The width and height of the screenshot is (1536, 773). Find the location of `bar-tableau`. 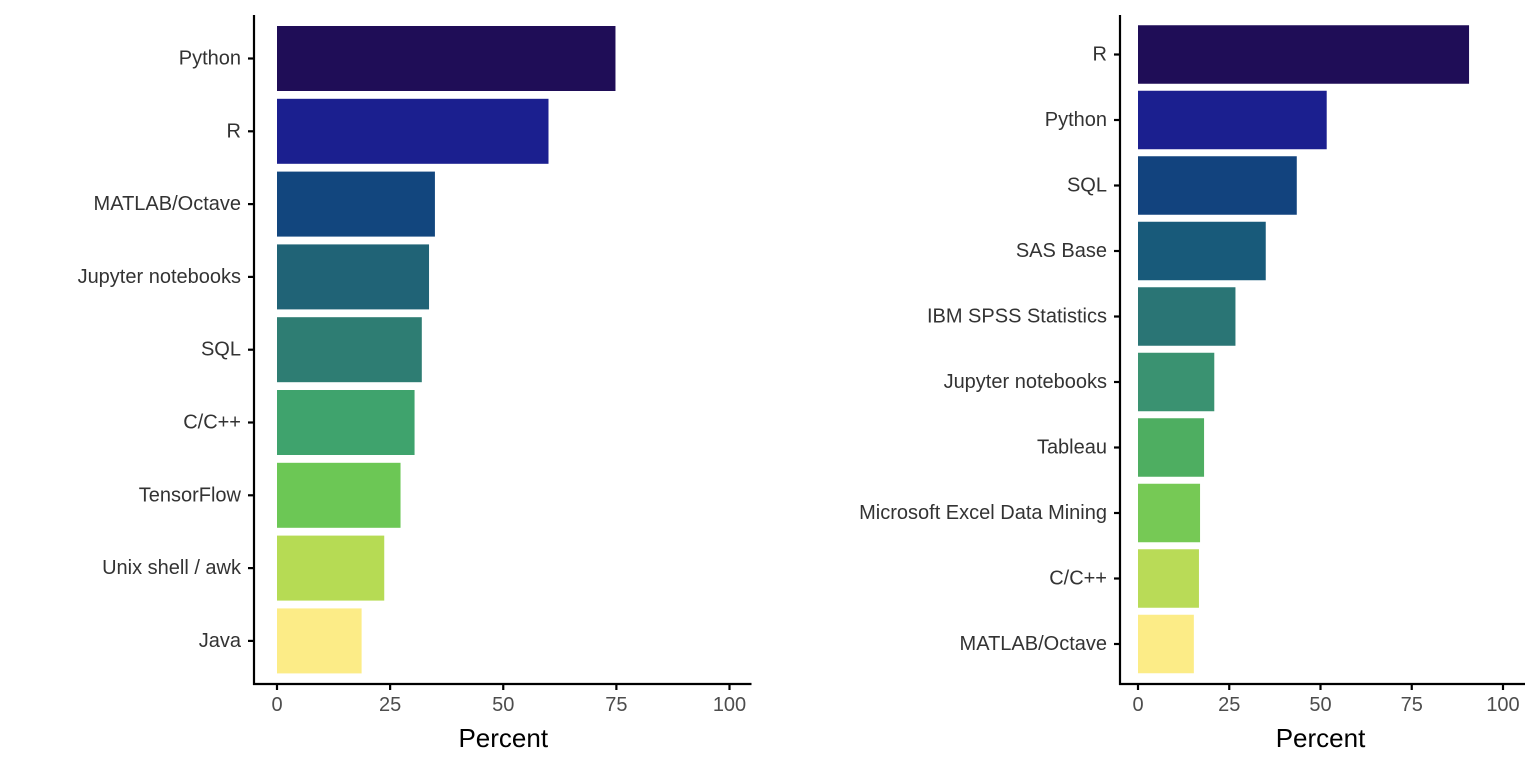

bar-tableau is located at coordinates (1171, 447).